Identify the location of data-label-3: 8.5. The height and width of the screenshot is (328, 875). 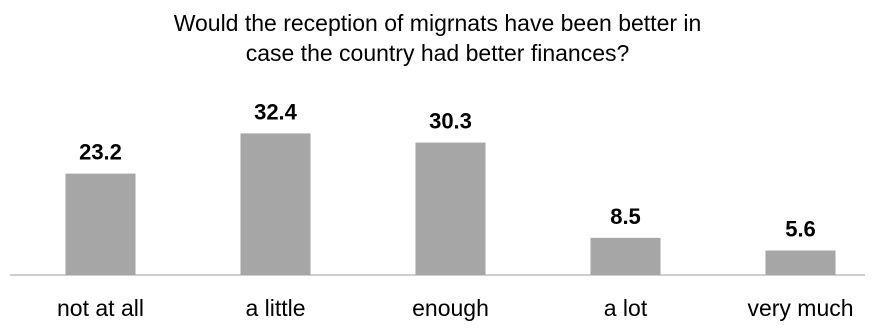
(625, 216).